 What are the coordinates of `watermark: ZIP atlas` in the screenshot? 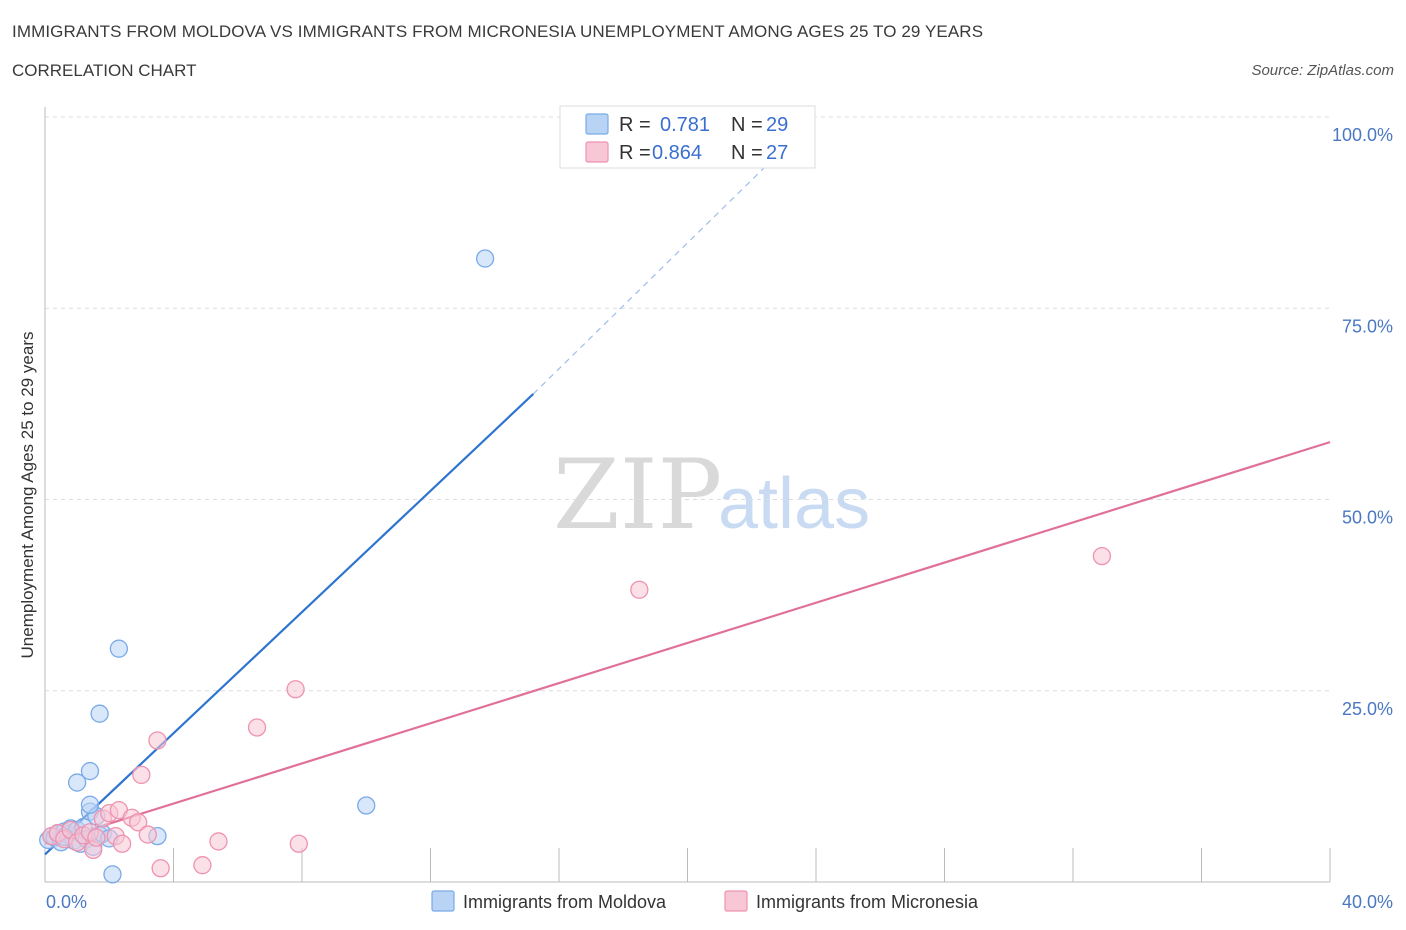 It's located at (711, 495).